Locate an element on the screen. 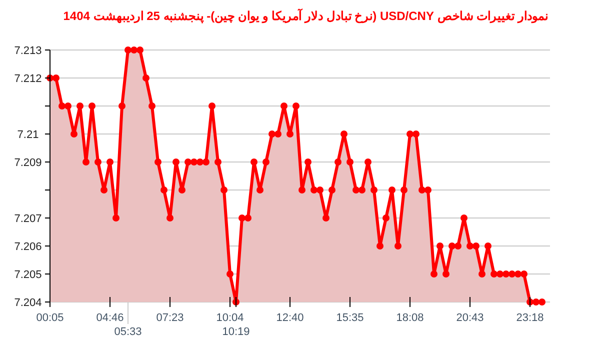  x-tick-label: 05:33 is located at coordinates (128, 332).